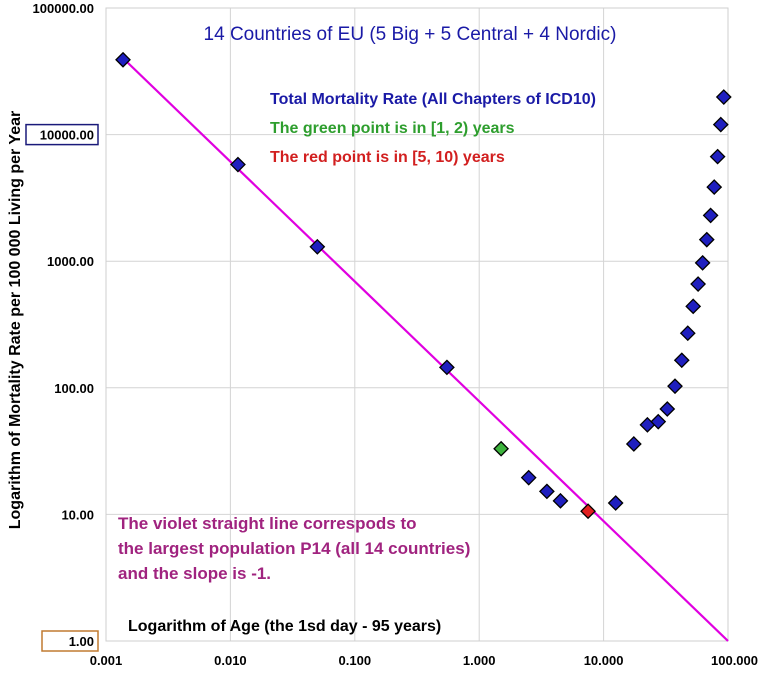 The height and width of the screenshot is (674, 765). I want to click on x-tick-label: 0.001, so click(106, 660).